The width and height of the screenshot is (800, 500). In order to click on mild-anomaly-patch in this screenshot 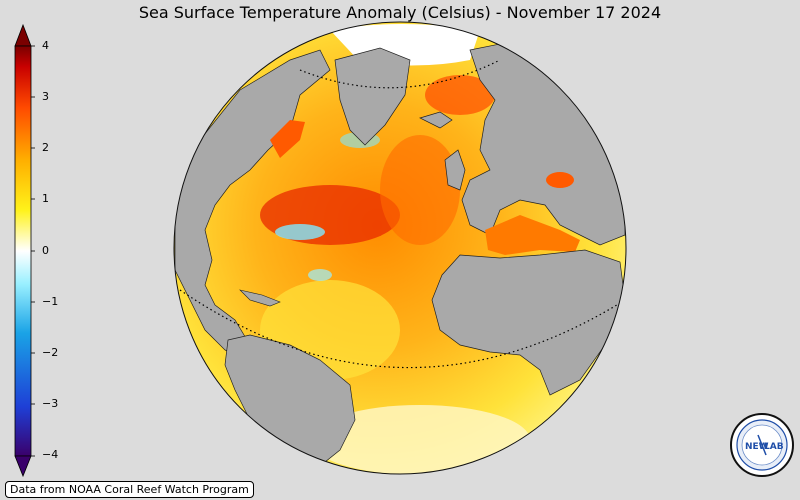, I will do `click(420, 439)`.